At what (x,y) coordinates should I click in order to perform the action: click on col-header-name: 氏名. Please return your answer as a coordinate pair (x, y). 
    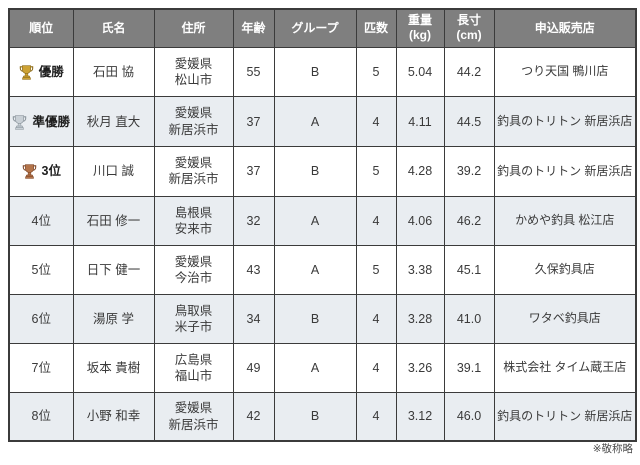
    Looking at the image, I should click on (113, 28).